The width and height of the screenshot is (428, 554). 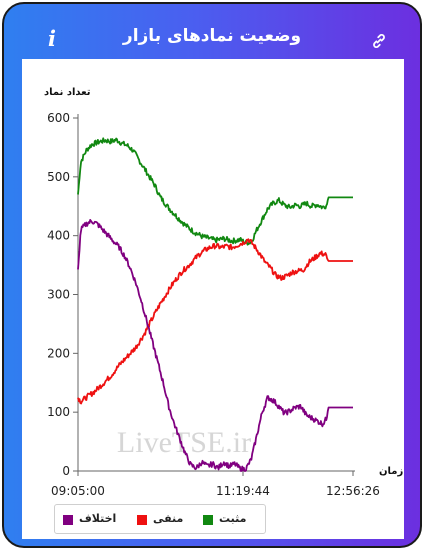 What do you see at coordinates (208, 520) in the screenshot?
I see `legend-swatch-positive` at bounding box center [208, 520].